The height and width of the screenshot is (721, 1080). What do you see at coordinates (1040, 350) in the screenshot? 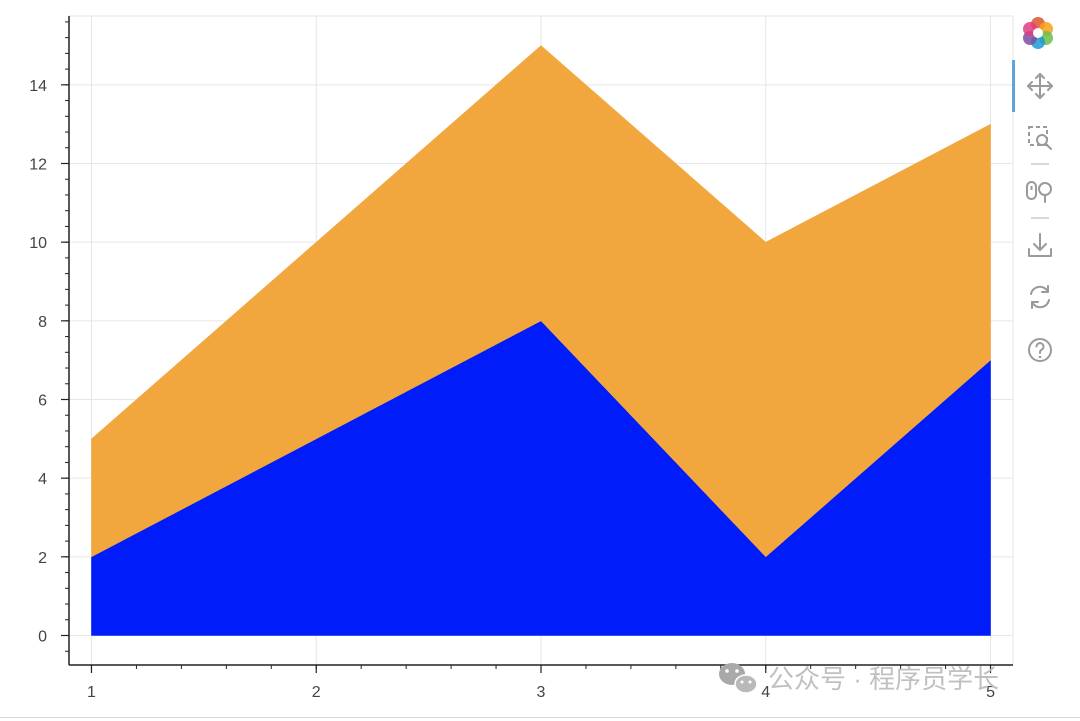
I see `help-tool-icon` at bounding box center [1040, 350].